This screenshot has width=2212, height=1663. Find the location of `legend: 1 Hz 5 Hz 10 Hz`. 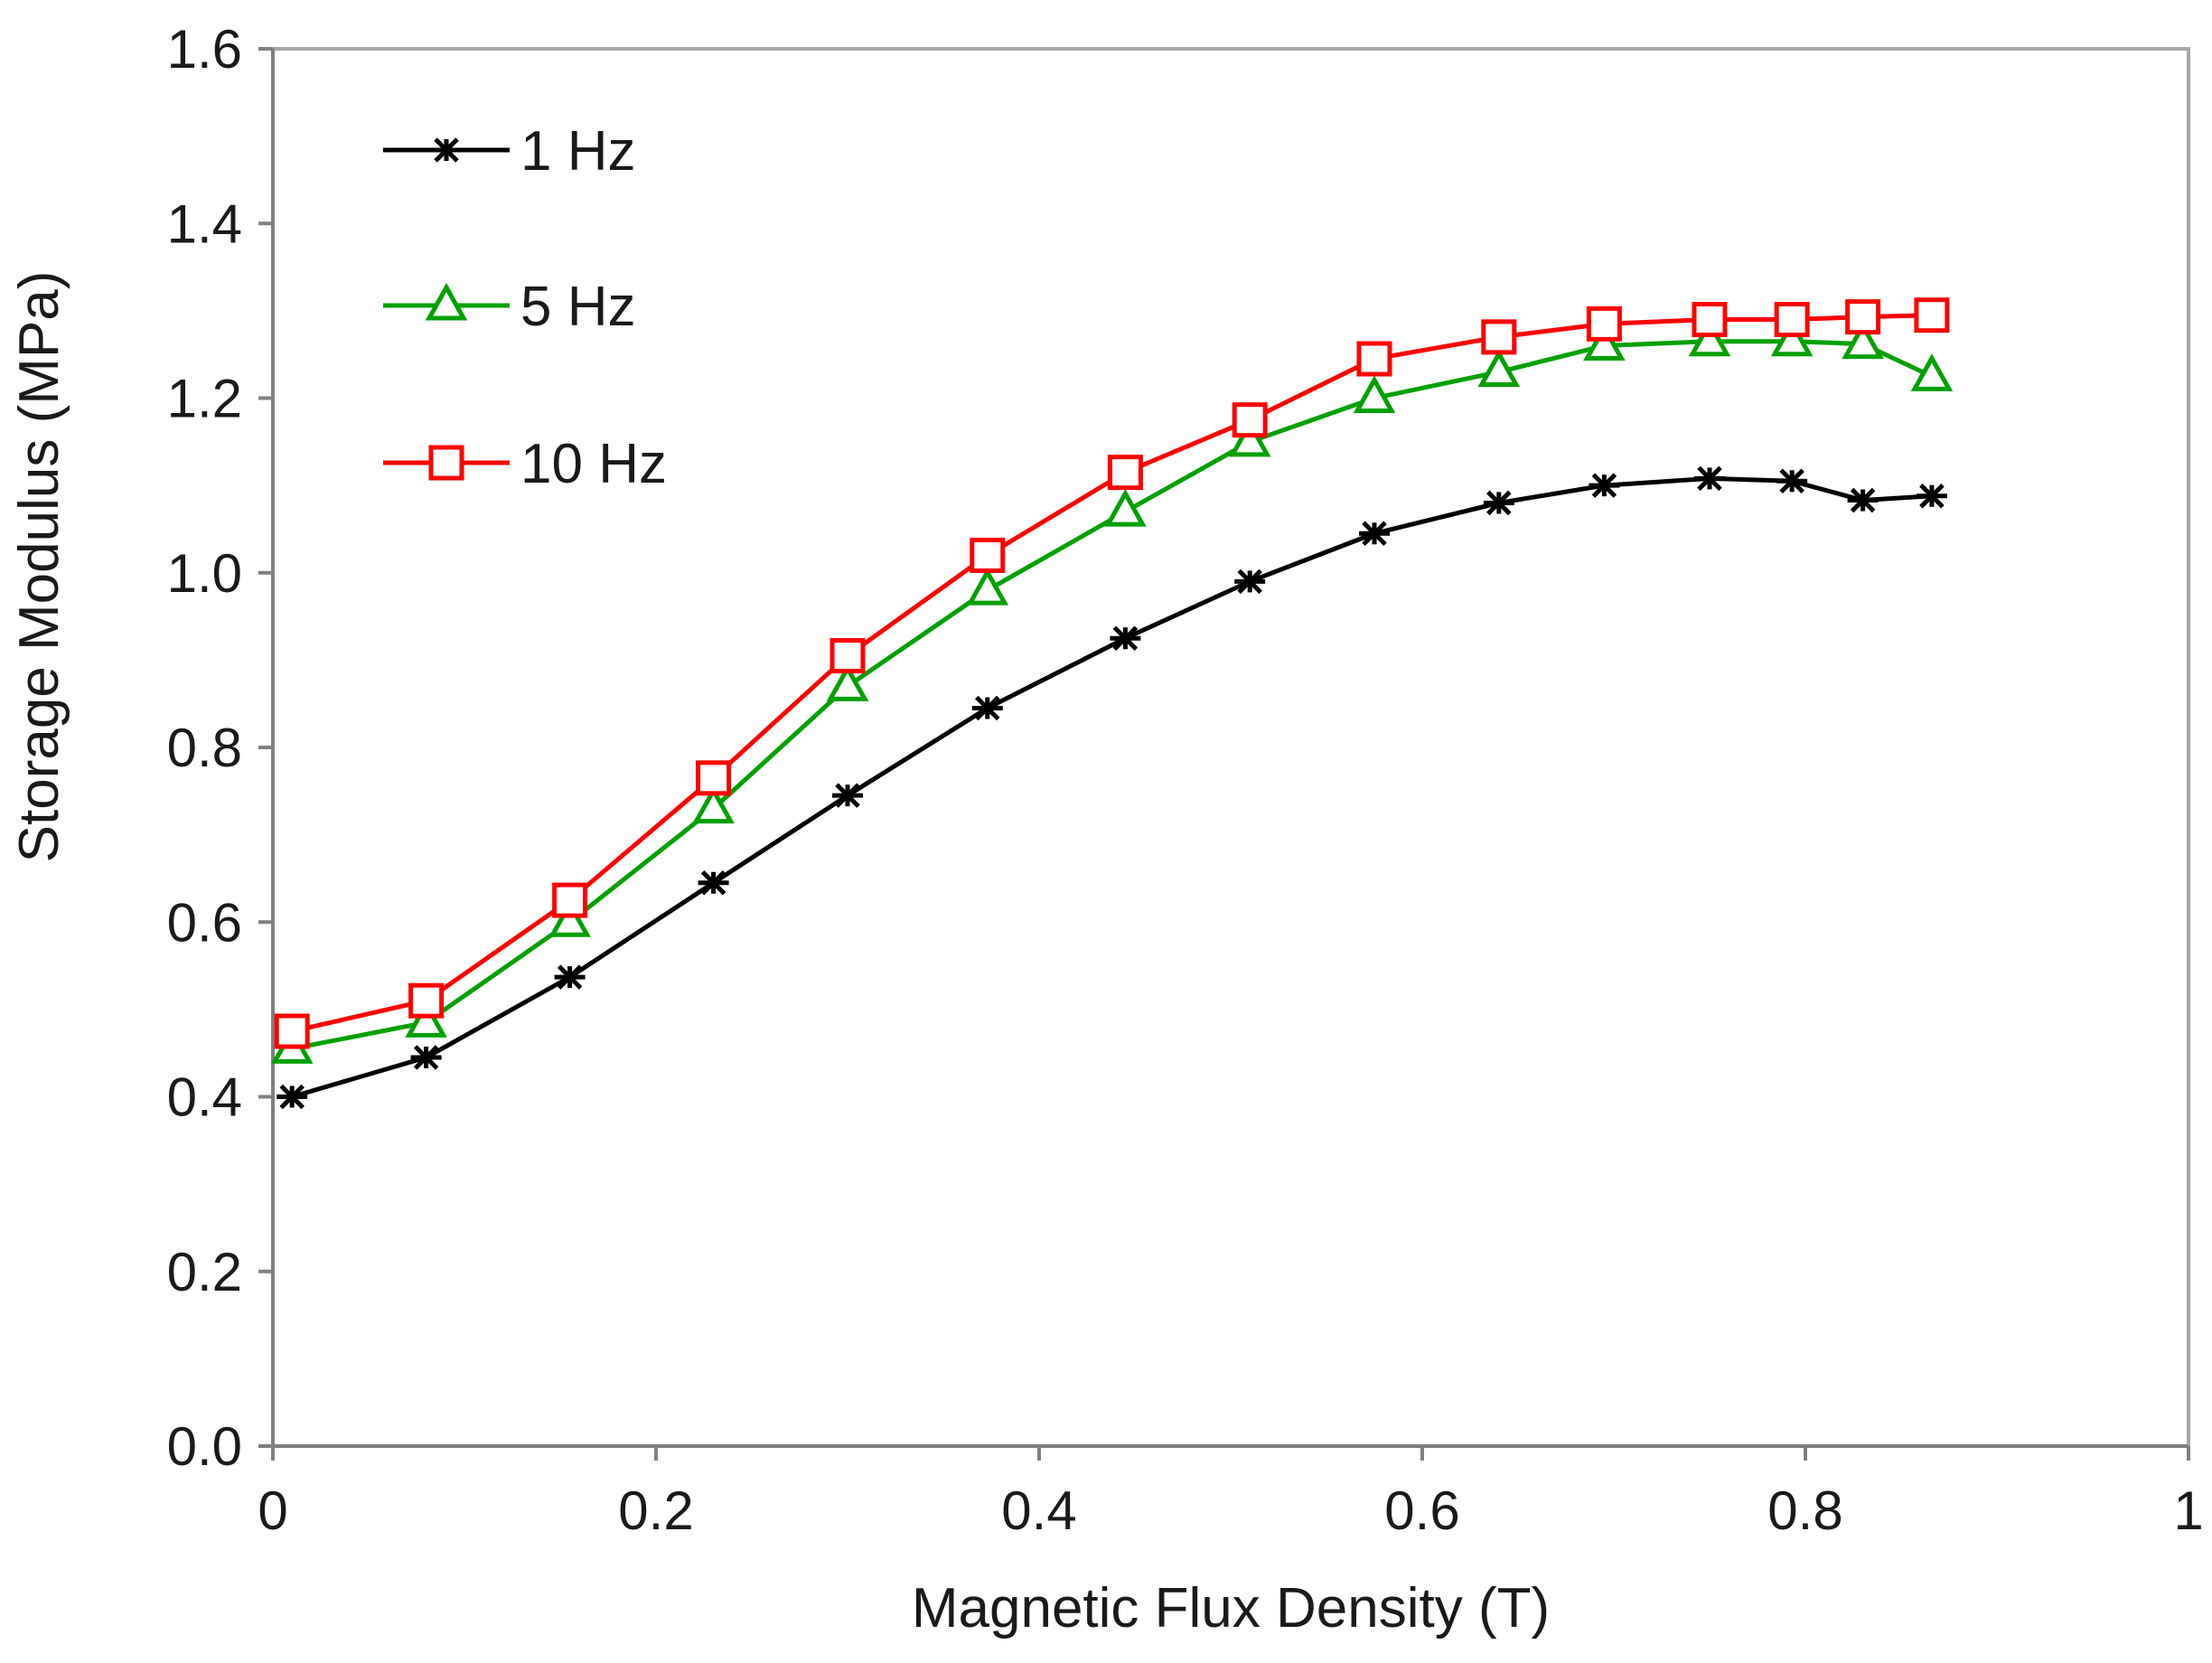

legend: 1 Hz 5 Hz 10 Hz is located at coordinates (525, 307).